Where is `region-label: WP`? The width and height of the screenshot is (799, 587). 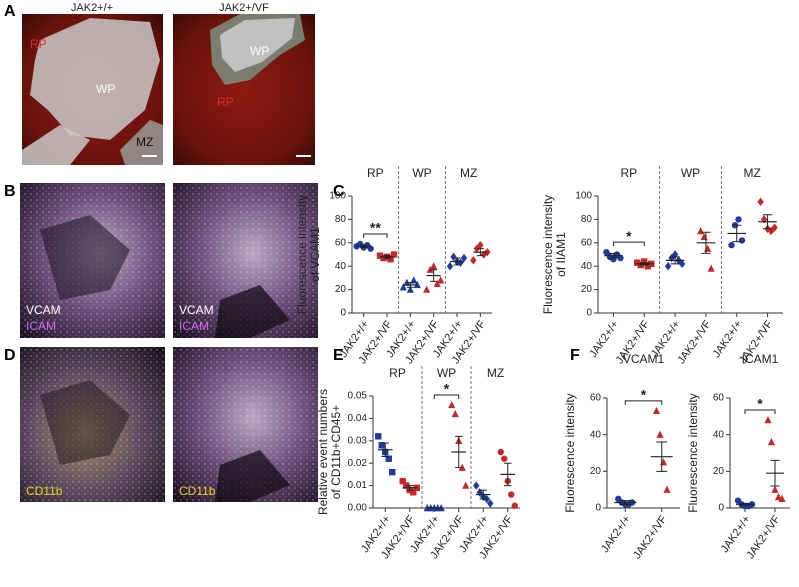 region-label: WP is located at coordinates (105, 89).